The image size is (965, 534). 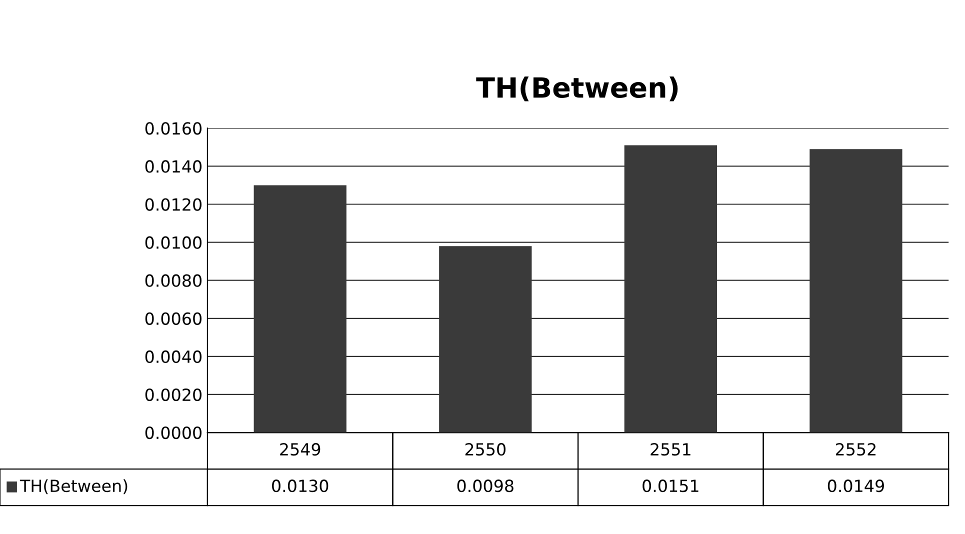 What do you see at coordinates (577, 89) in the screenshot?
I see `chart-title: TH(Between)` at bounding box center [577, 89].